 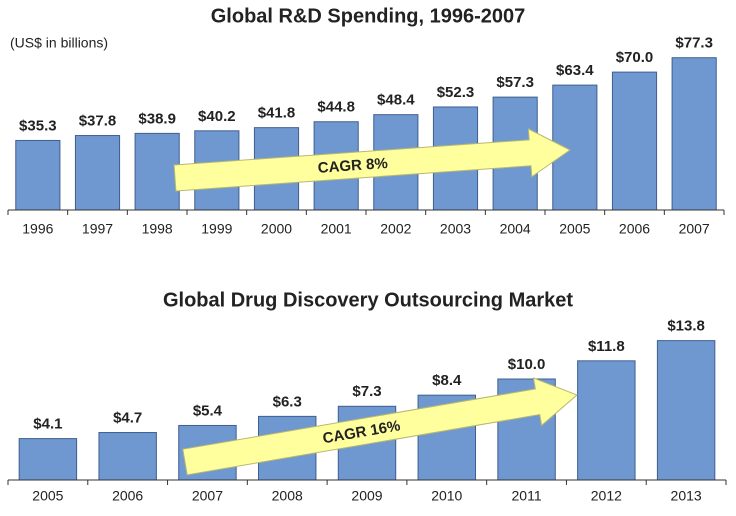 I want to click on x-tick-label: 2002, so click(x=395, y=229).